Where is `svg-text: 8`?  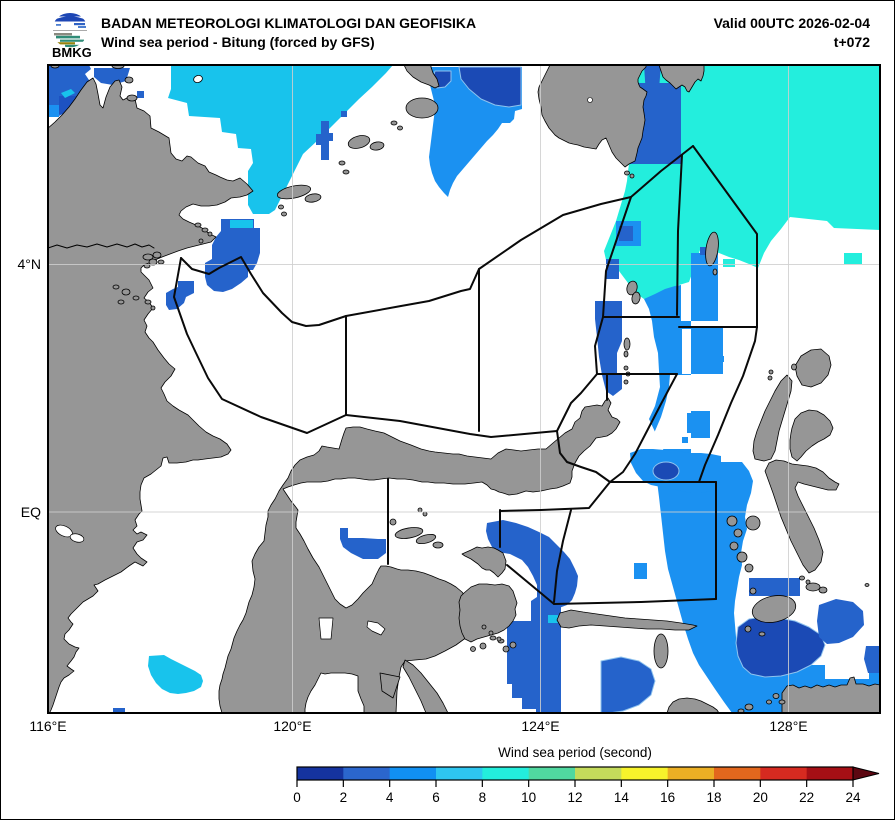
svg-text: 8 is located at coordinates (483, 797).